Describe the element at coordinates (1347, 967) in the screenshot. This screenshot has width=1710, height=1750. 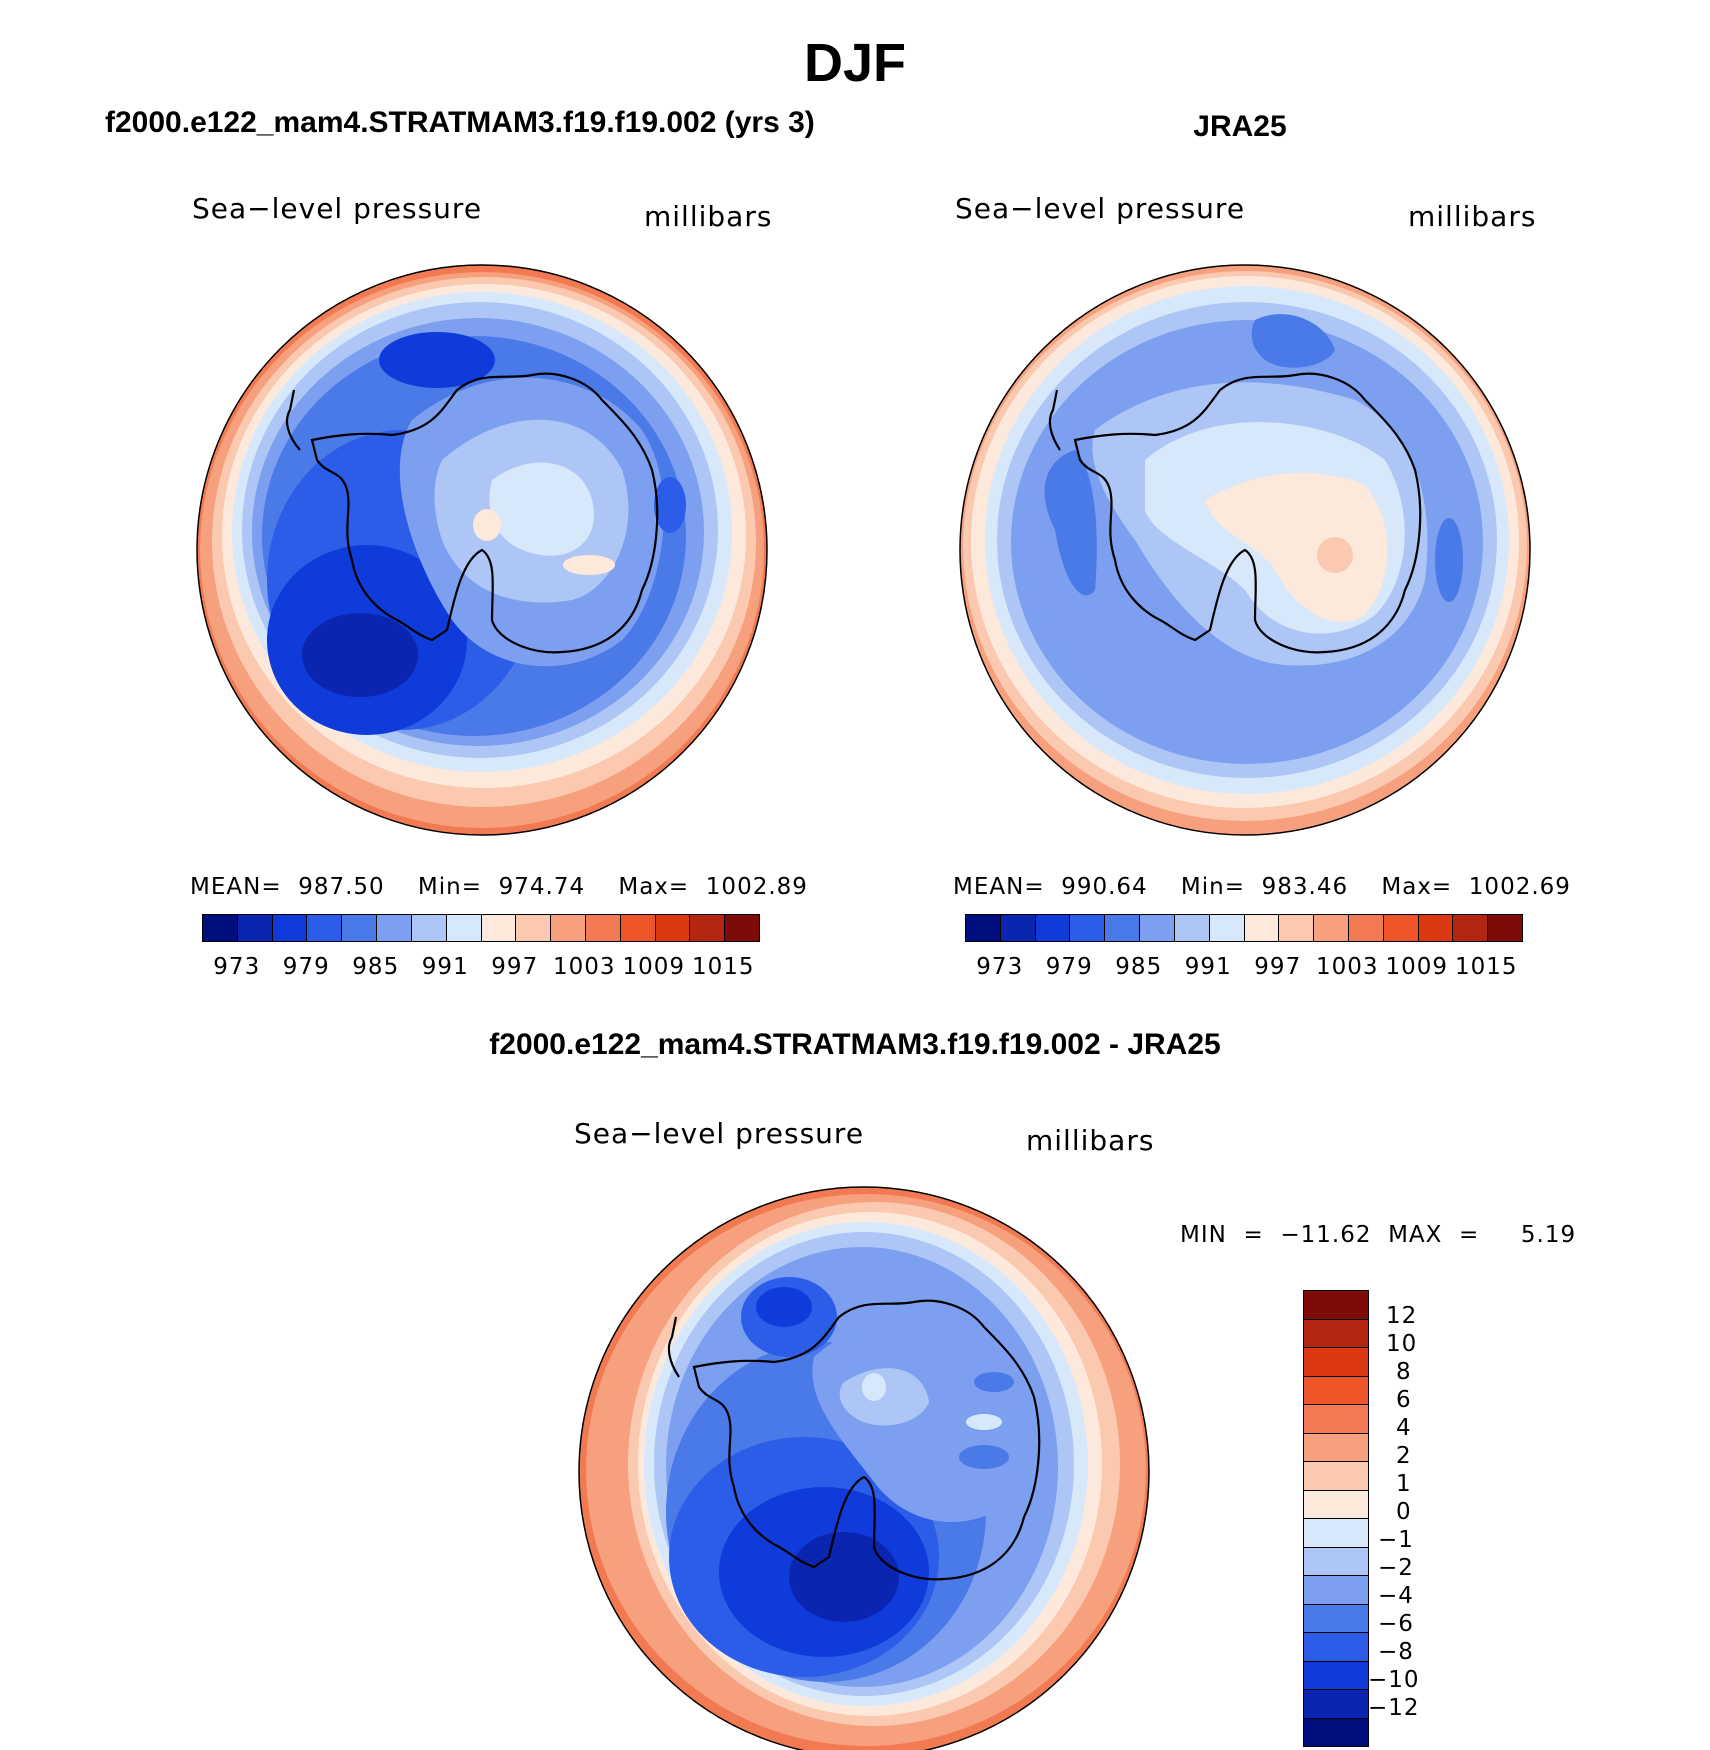
I see `panel2-tick: 1003` at that location.